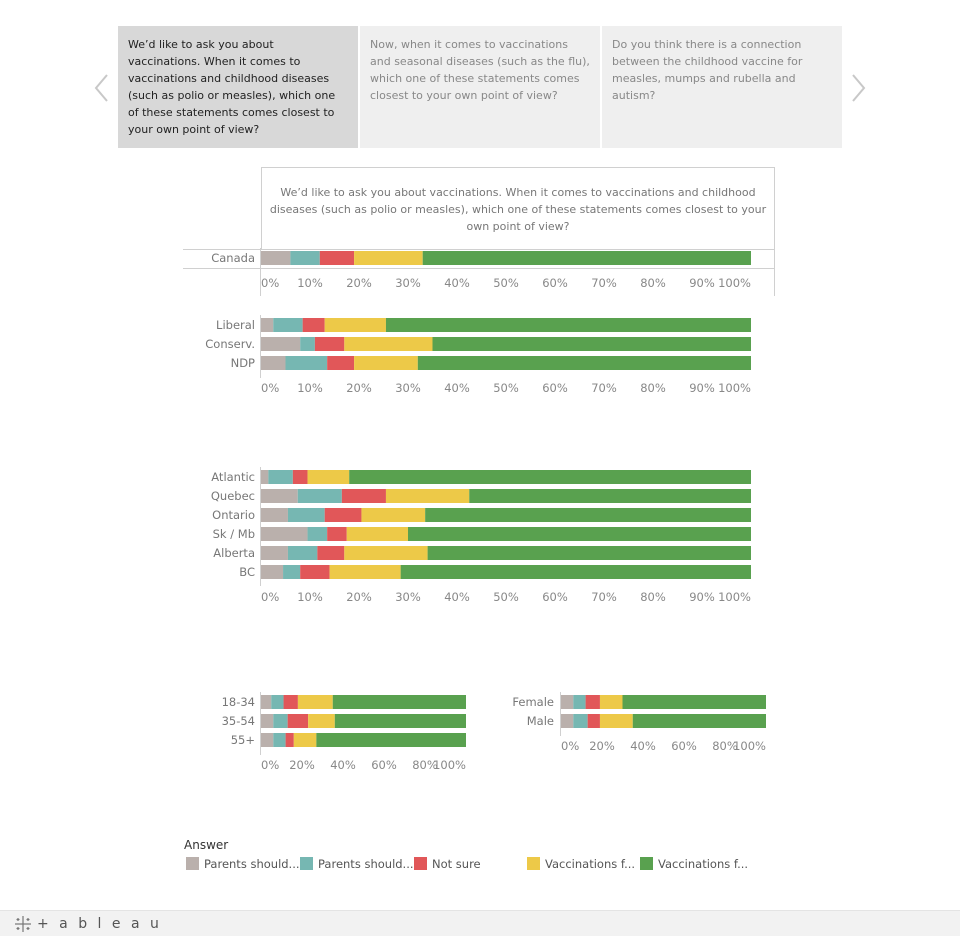 This screenshot has width=960, height=936. Describe the element at coordinates (102, 88) in the screenshot. I see `chevron-left-icon` at that location.